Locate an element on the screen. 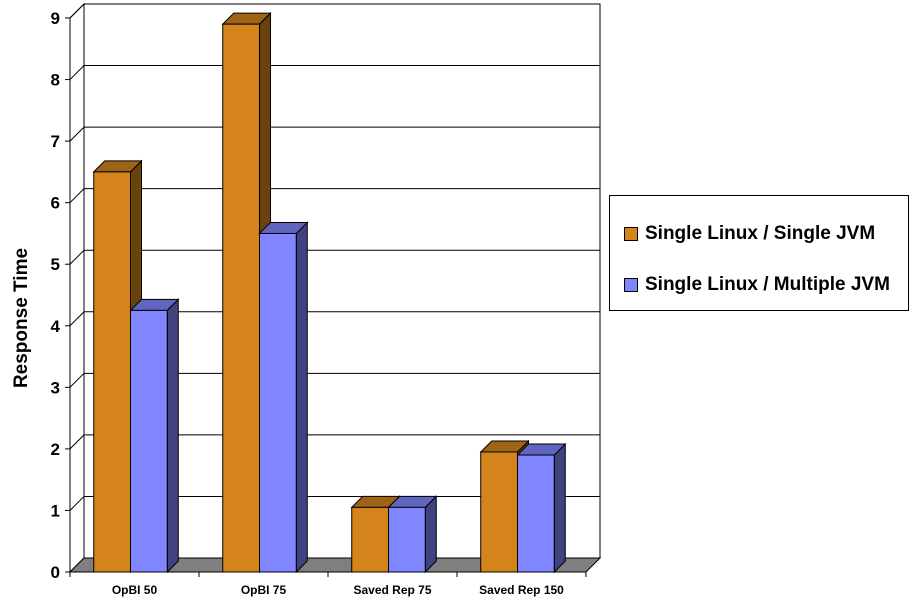  y-tick-label: 6 is located at coordinates (55, 203).